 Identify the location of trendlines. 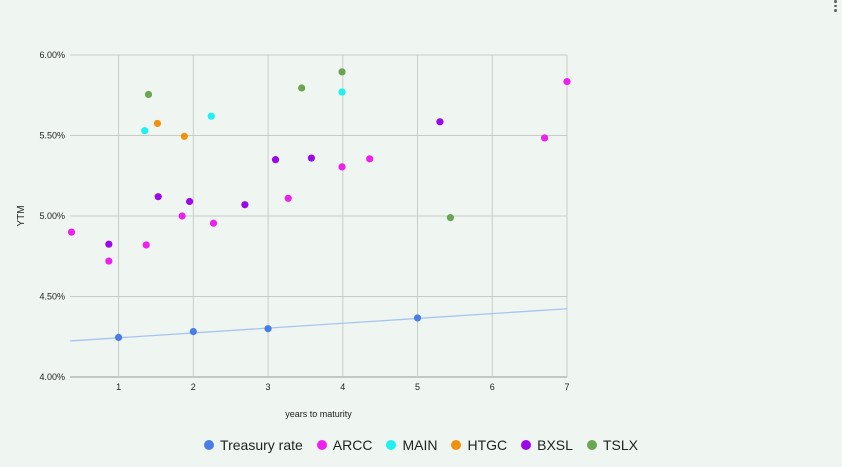
(318, 325).